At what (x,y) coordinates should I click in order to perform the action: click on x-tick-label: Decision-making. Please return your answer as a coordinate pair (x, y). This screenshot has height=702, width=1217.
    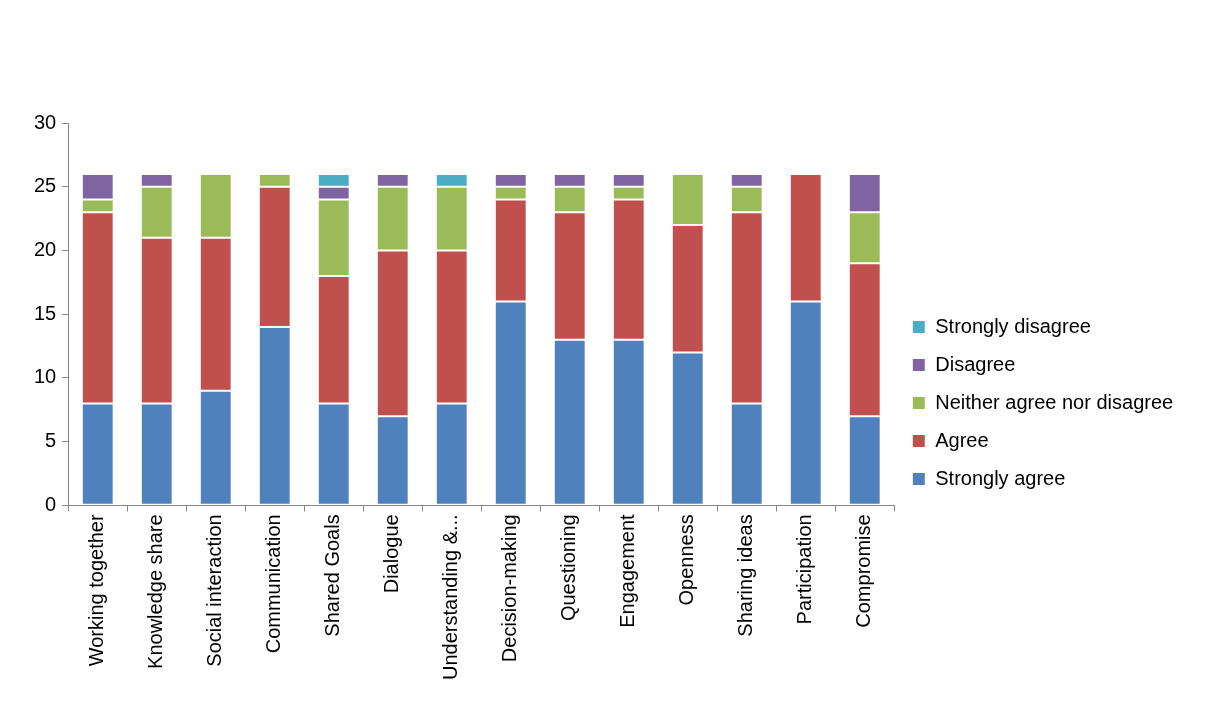
    Looking at the image, I should click on (509, 588).